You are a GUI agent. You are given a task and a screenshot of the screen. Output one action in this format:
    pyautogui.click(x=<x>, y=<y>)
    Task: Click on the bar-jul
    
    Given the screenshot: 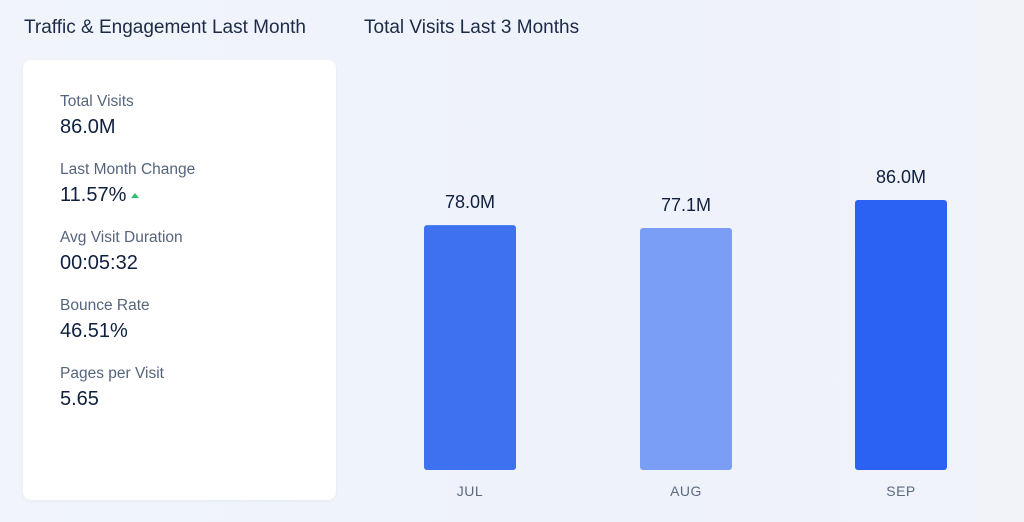 What is the action you would take?
    pyautogui.click(x=470, y=347)
    